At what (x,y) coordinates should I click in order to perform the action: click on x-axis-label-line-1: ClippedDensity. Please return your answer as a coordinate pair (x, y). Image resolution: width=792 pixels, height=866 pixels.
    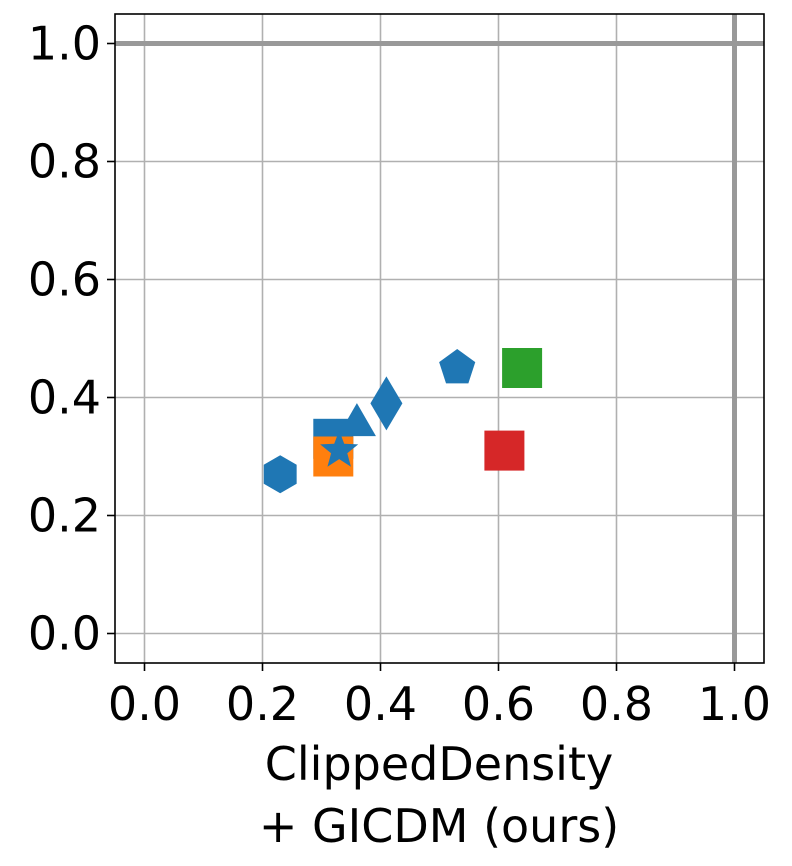
    Looking at the image, I should click on (439, 764).